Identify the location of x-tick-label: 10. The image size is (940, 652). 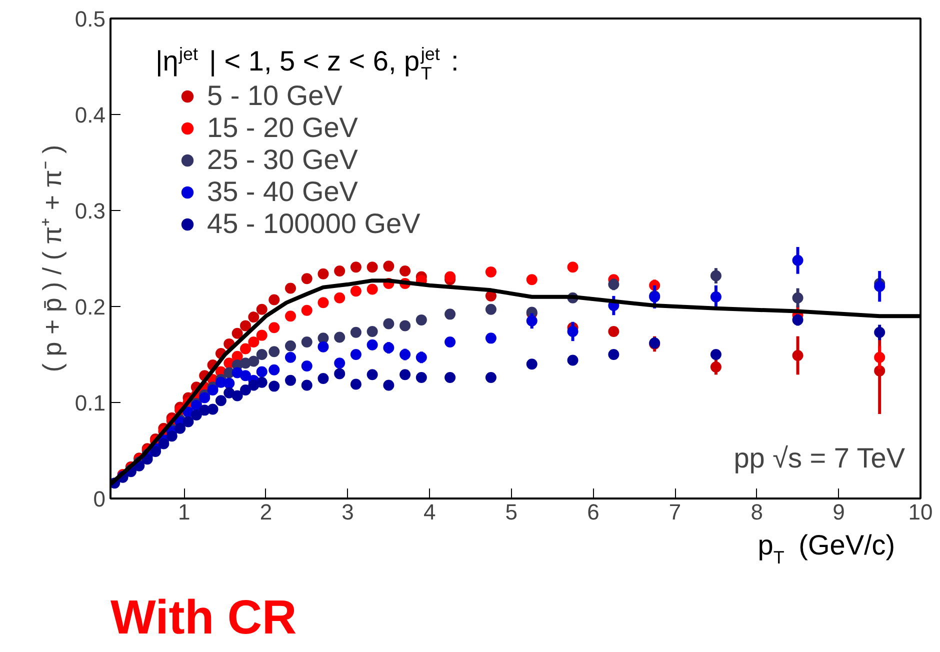
(920, 512).